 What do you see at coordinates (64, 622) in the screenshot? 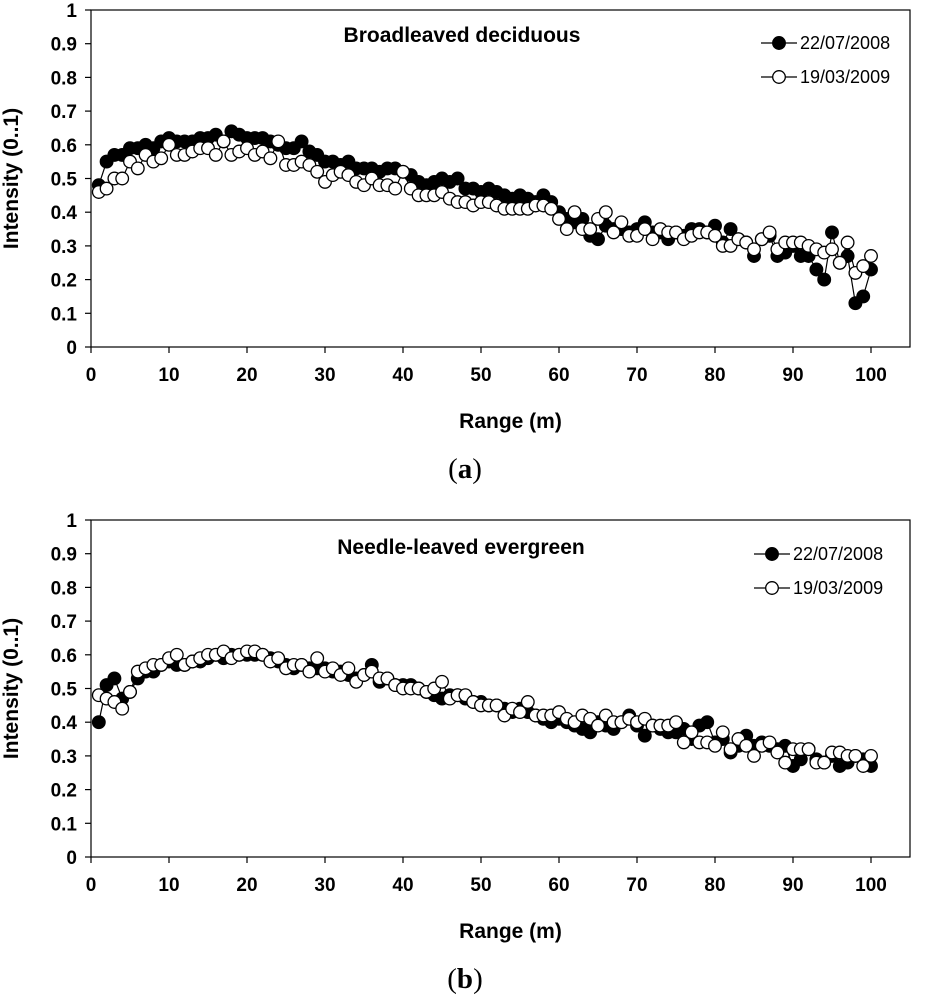
I see `y-tick-label: 0.7` at bounding box center [64, 622].